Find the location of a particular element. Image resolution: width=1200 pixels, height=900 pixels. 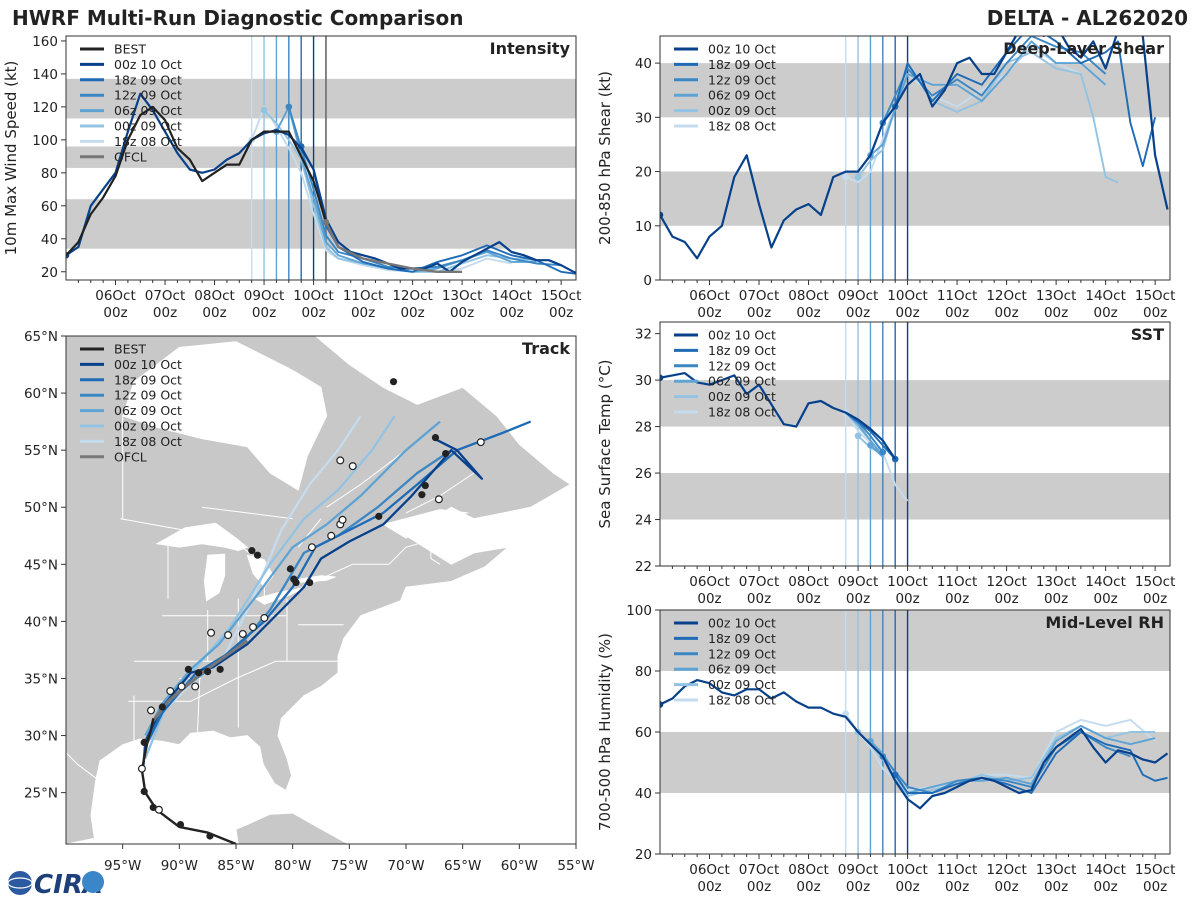

int-xtick-label-8: 14Oct is located at coordinates (511, 296).